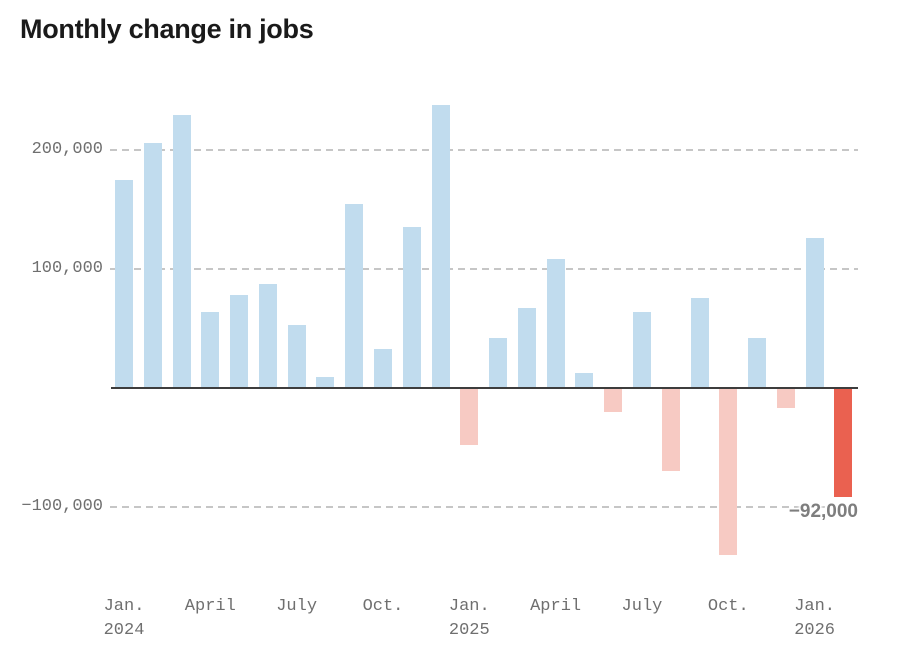 The width and height of the screenshot is (903, 651). Describe the element at coordinates (469, 417) in the screenshot. I see `bar-jan-2025` at that location.